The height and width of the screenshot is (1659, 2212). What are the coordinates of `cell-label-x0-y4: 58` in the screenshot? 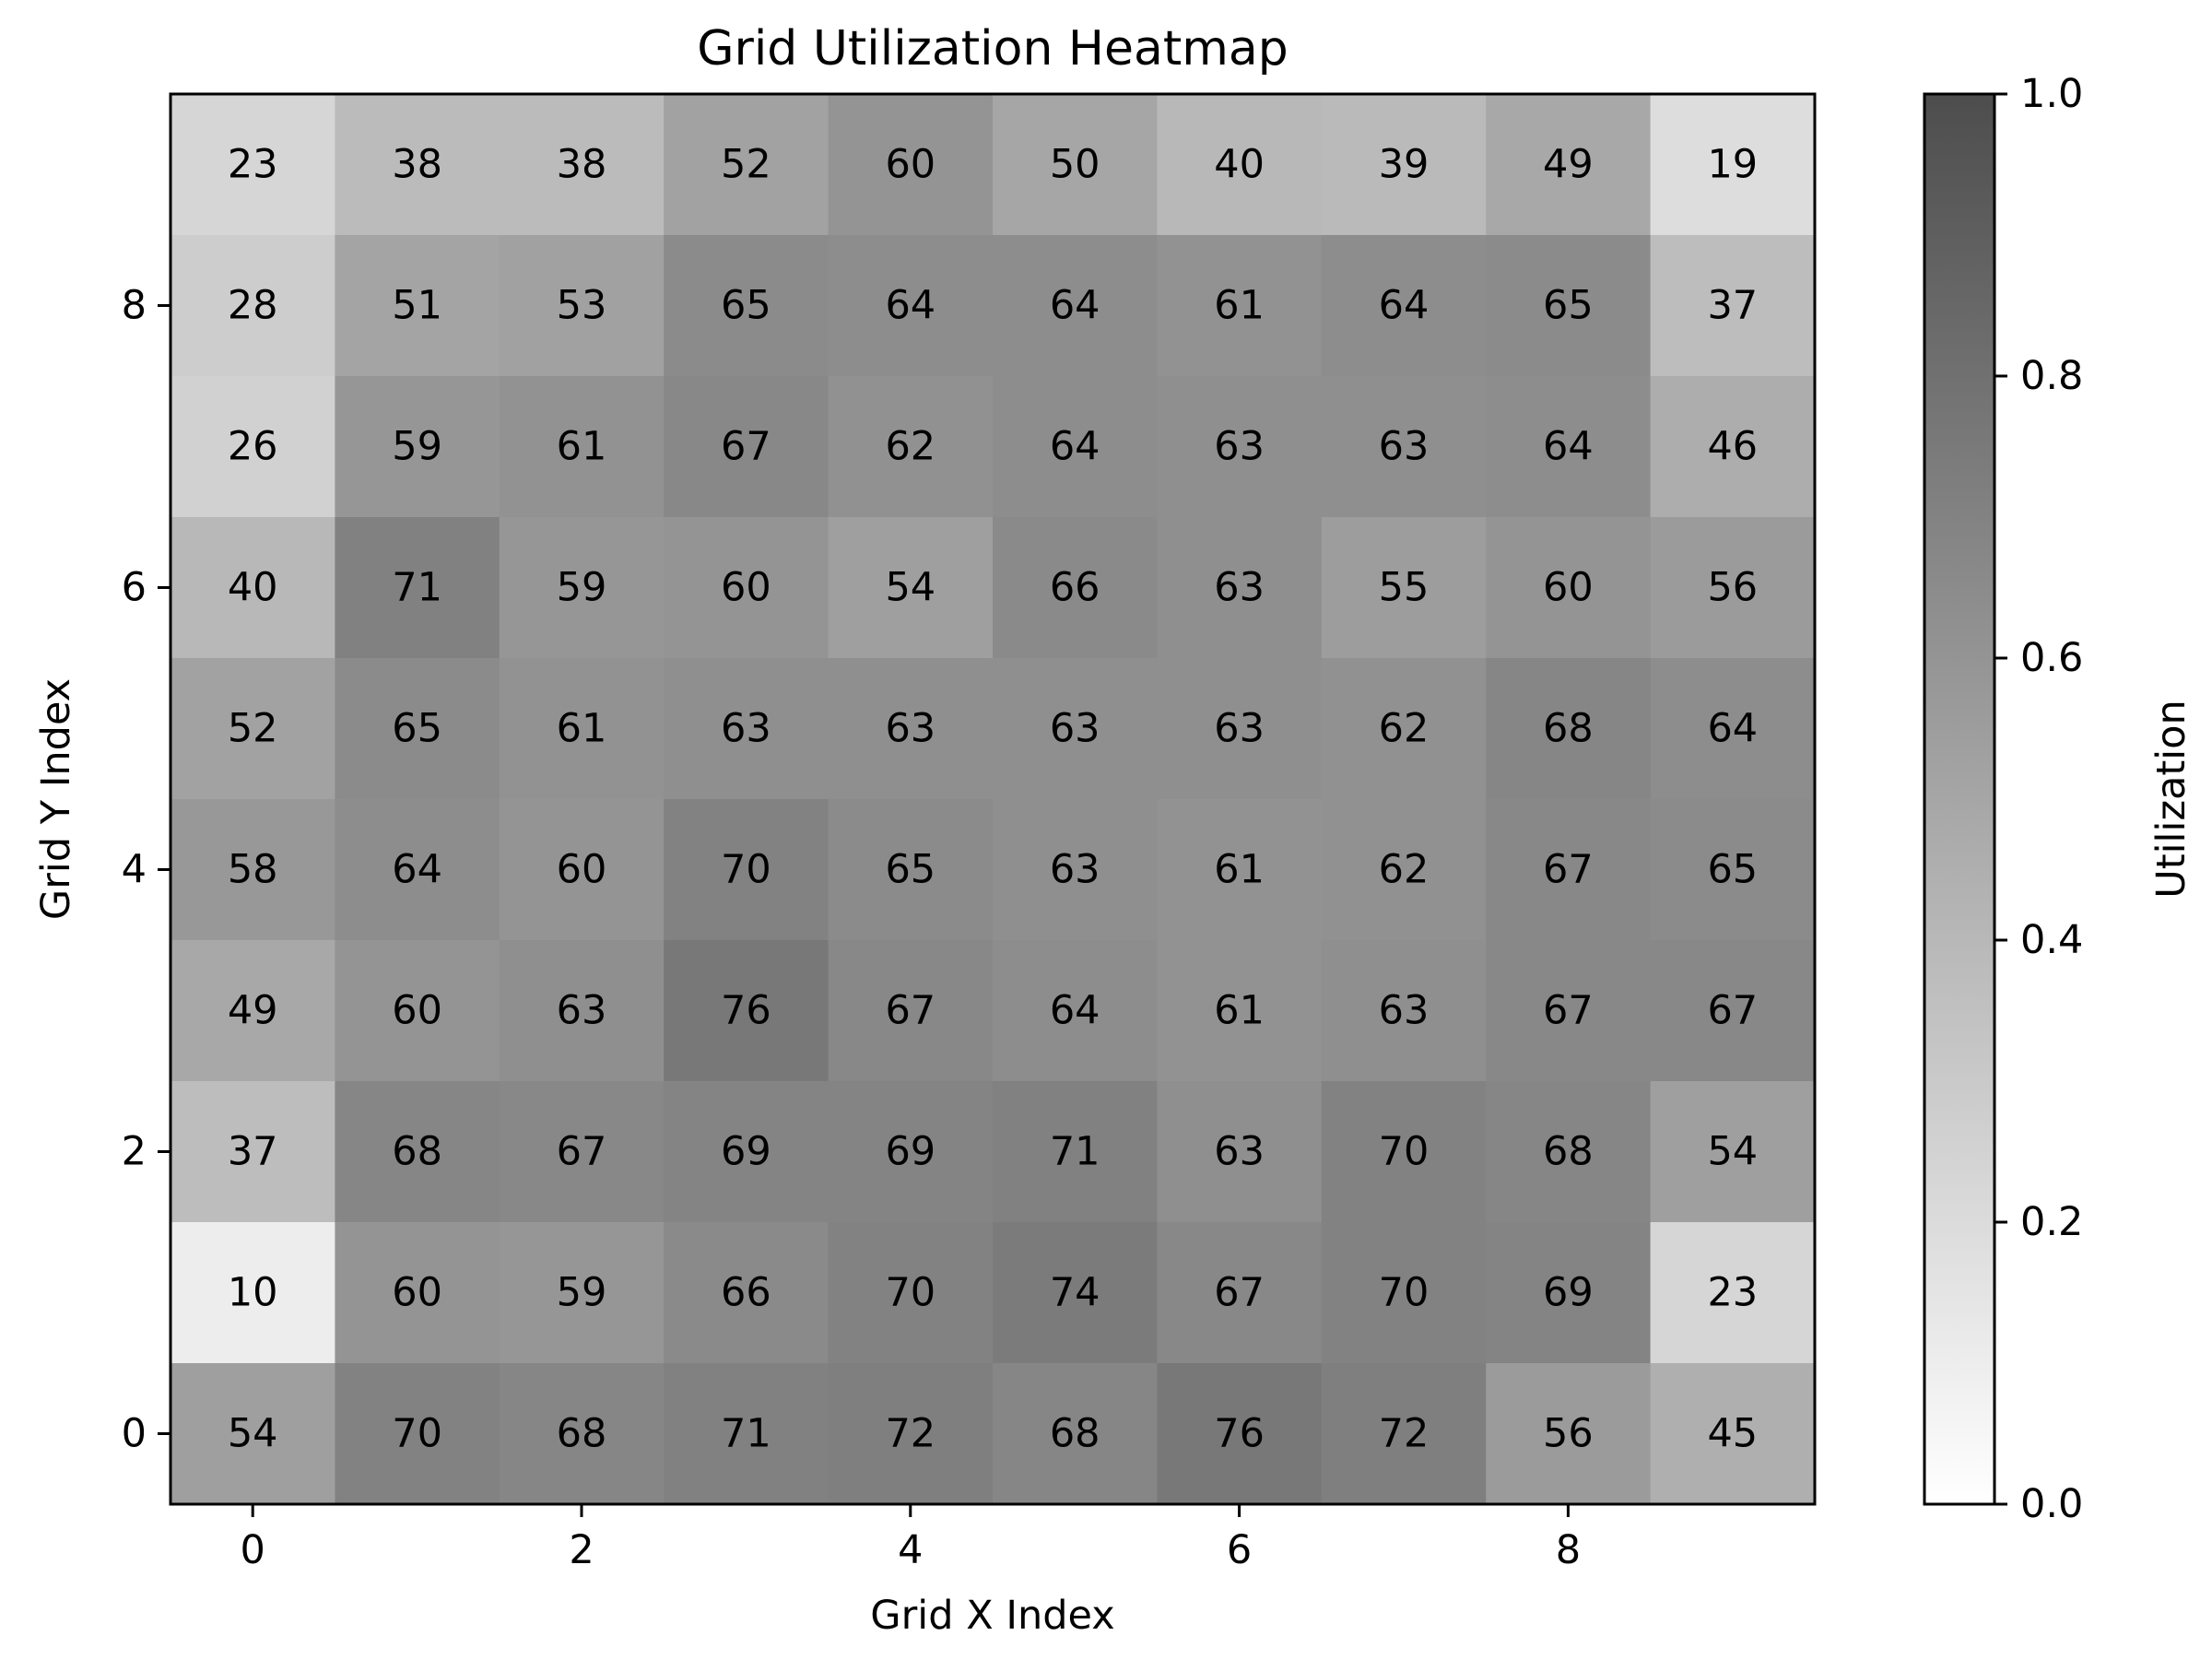 It's located at (253, 870).